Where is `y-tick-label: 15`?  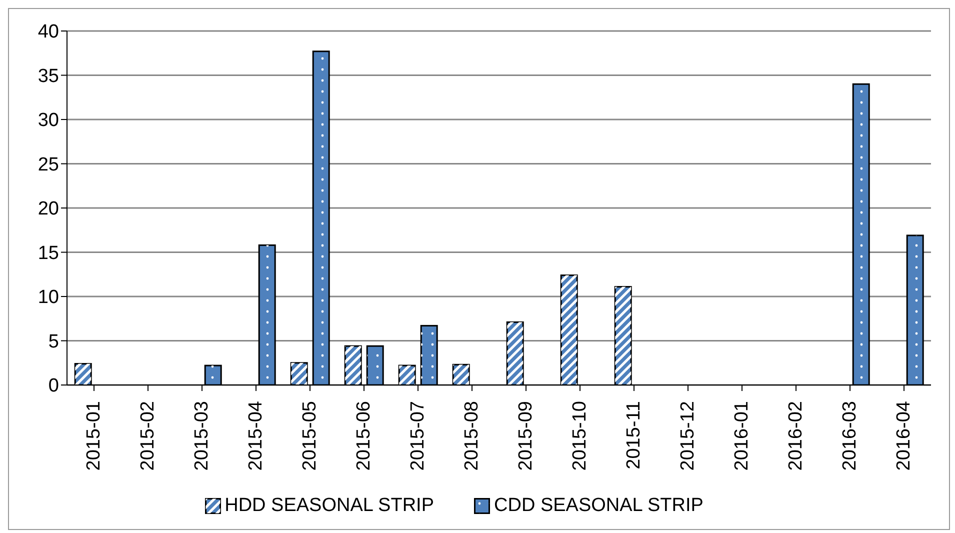
y-tick-label: 15 is located at coordinates (48, 253).